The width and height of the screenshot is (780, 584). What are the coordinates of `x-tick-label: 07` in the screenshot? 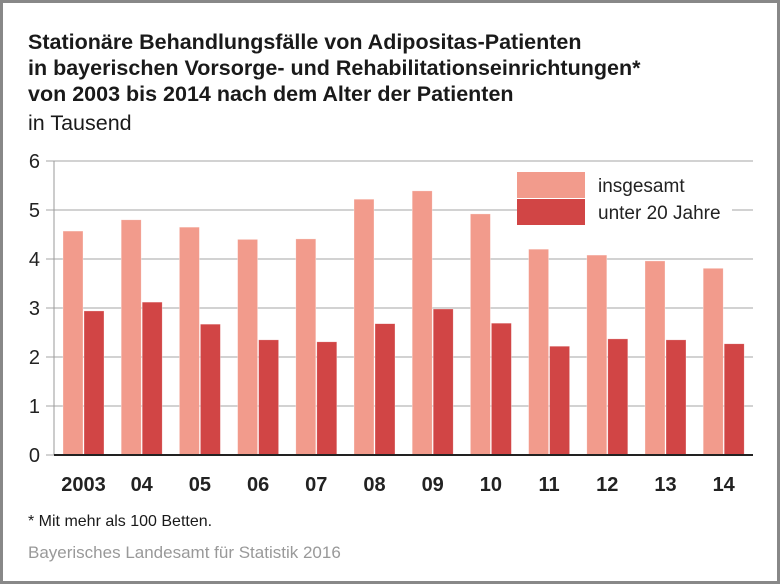 It's located at (316, 485).